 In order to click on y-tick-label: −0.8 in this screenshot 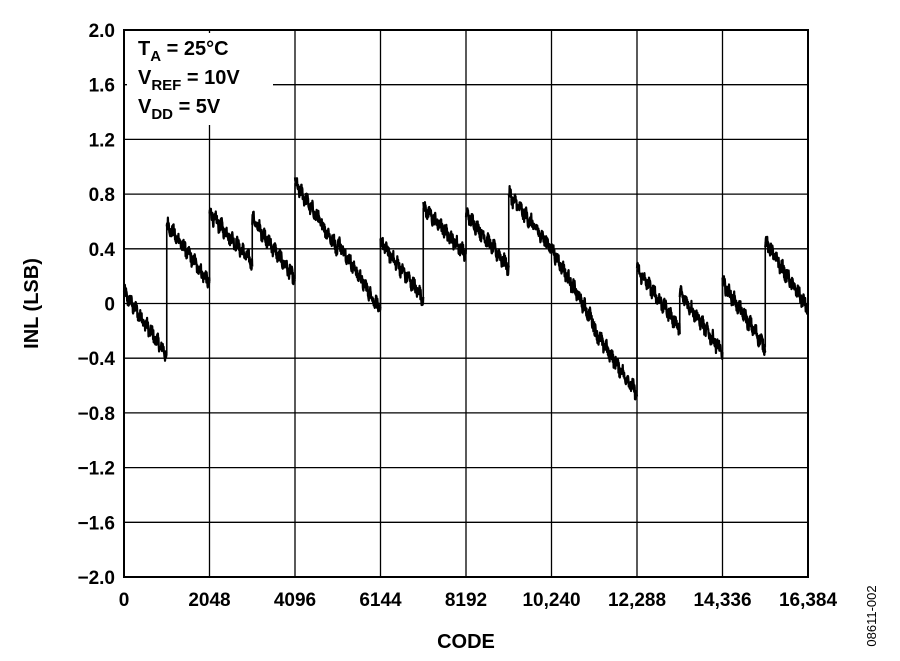, I will do `click(96, 414)`.